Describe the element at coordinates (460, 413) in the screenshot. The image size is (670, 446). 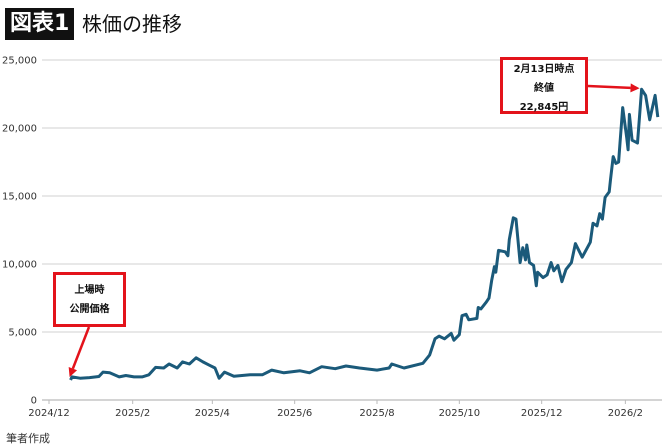
I see `x-tick-label: 2025/10` at that location.